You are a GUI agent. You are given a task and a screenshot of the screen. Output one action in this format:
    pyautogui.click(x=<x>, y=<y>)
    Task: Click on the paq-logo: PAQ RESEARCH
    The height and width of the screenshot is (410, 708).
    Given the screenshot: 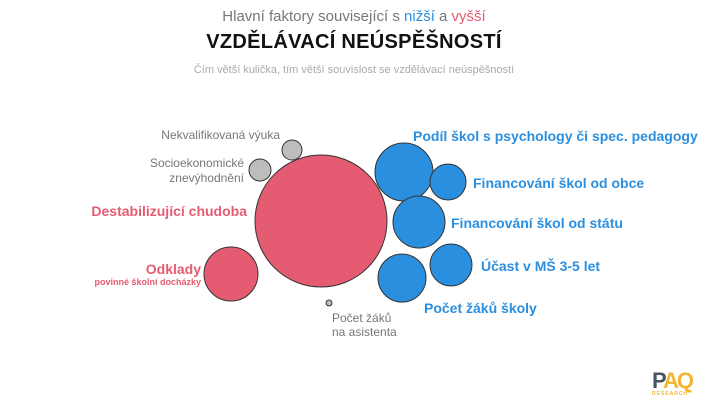 What is the action you would take?
    pyautogui.click(x=673, y=383)
    